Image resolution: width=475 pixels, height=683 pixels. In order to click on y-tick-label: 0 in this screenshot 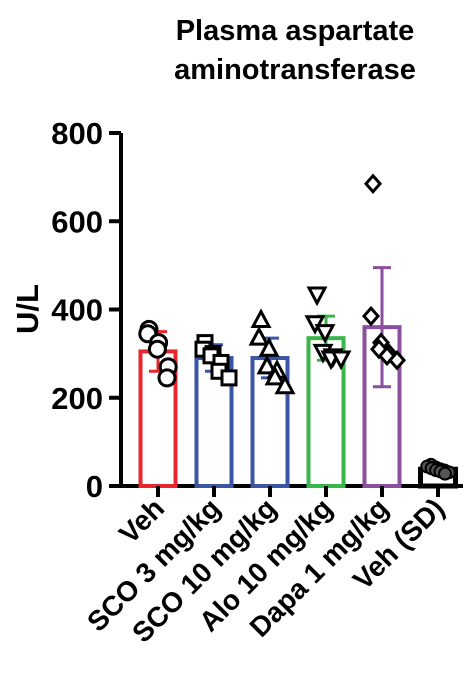, I will do `click(94, 486)`.